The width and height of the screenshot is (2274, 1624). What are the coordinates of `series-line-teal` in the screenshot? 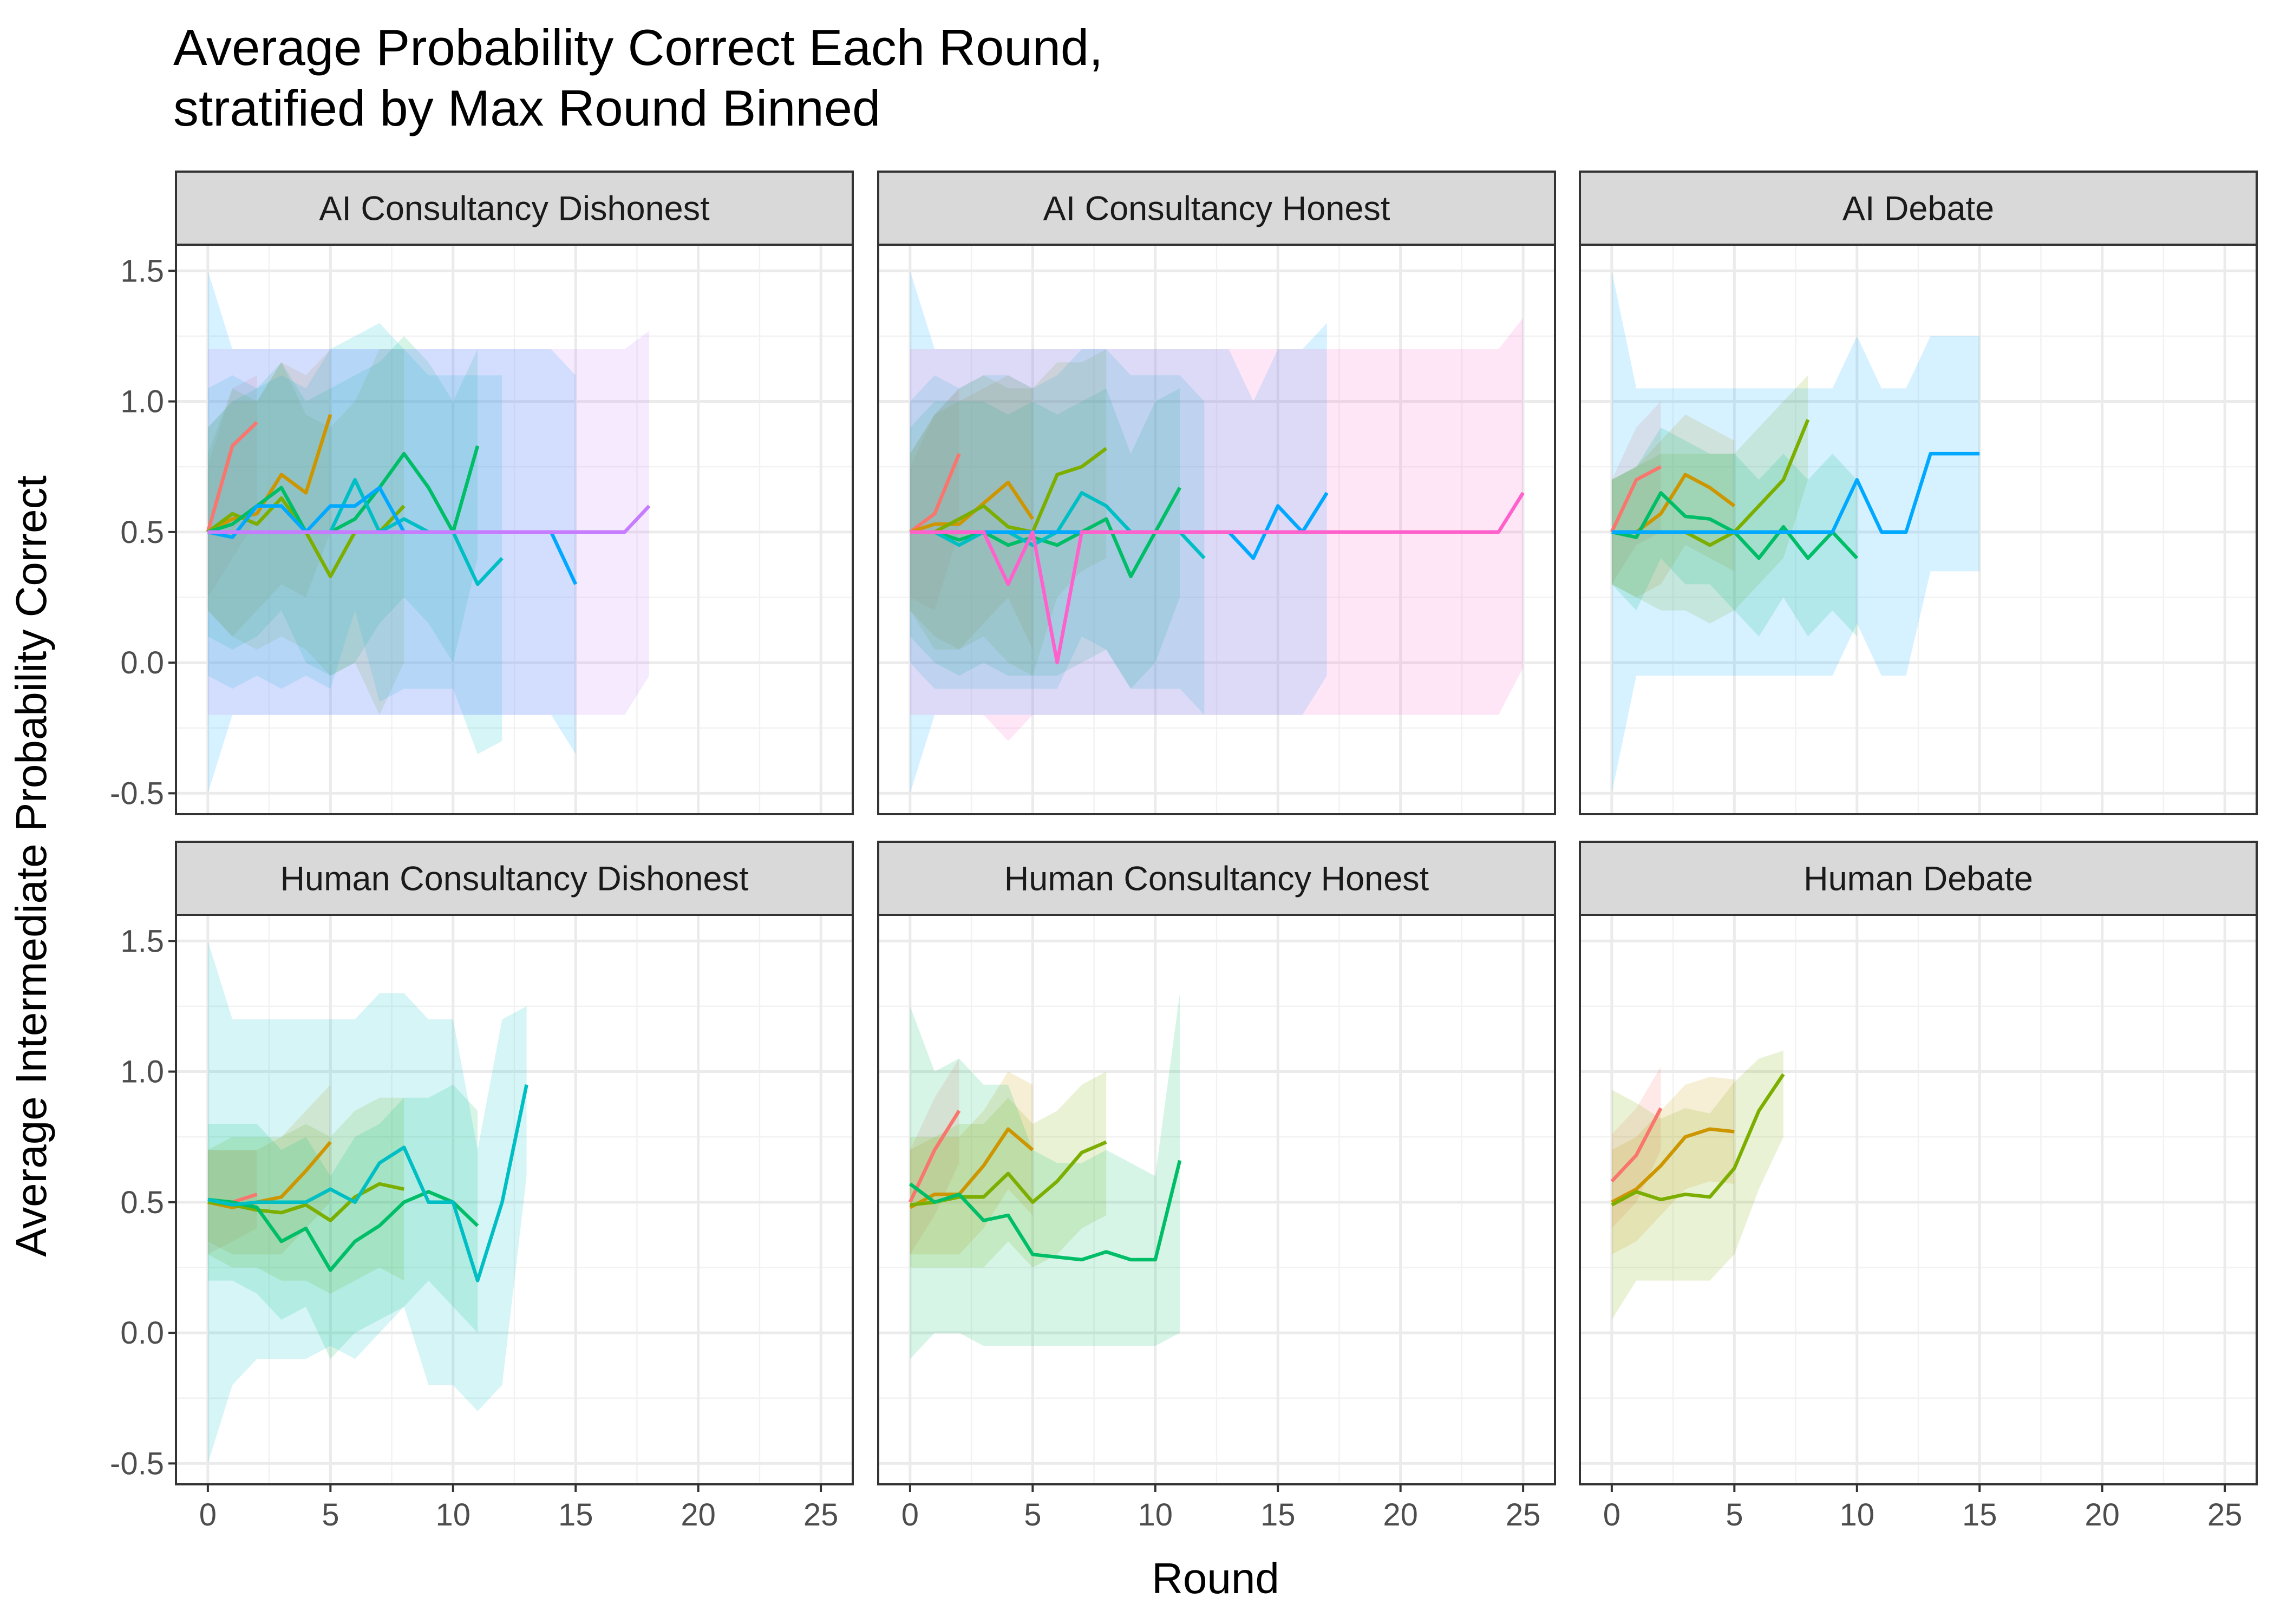 It's located at (368, 1183).